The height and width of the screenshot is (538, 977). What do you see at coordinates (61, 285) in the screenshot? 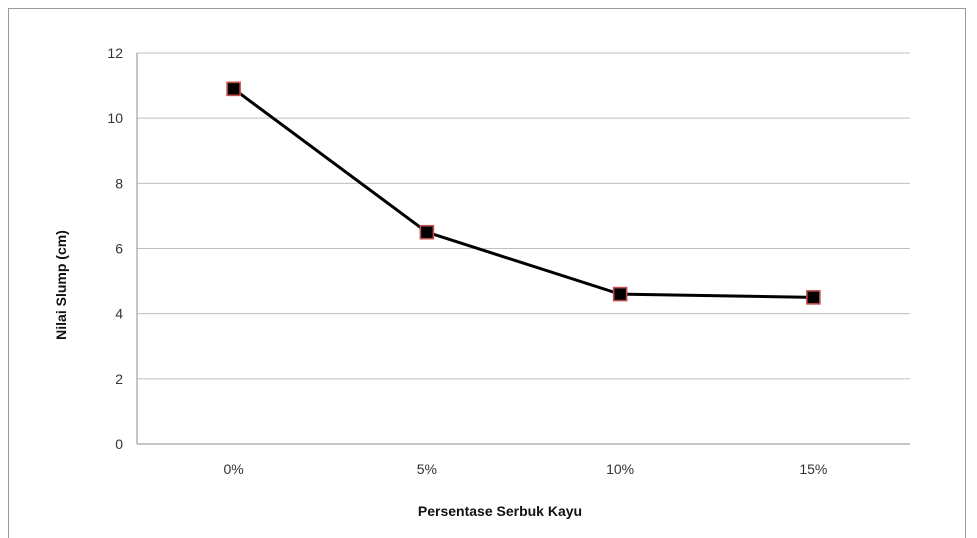
I see `y-axis-title: Nilai Slump (cm)` at bounding box center [61, 285].